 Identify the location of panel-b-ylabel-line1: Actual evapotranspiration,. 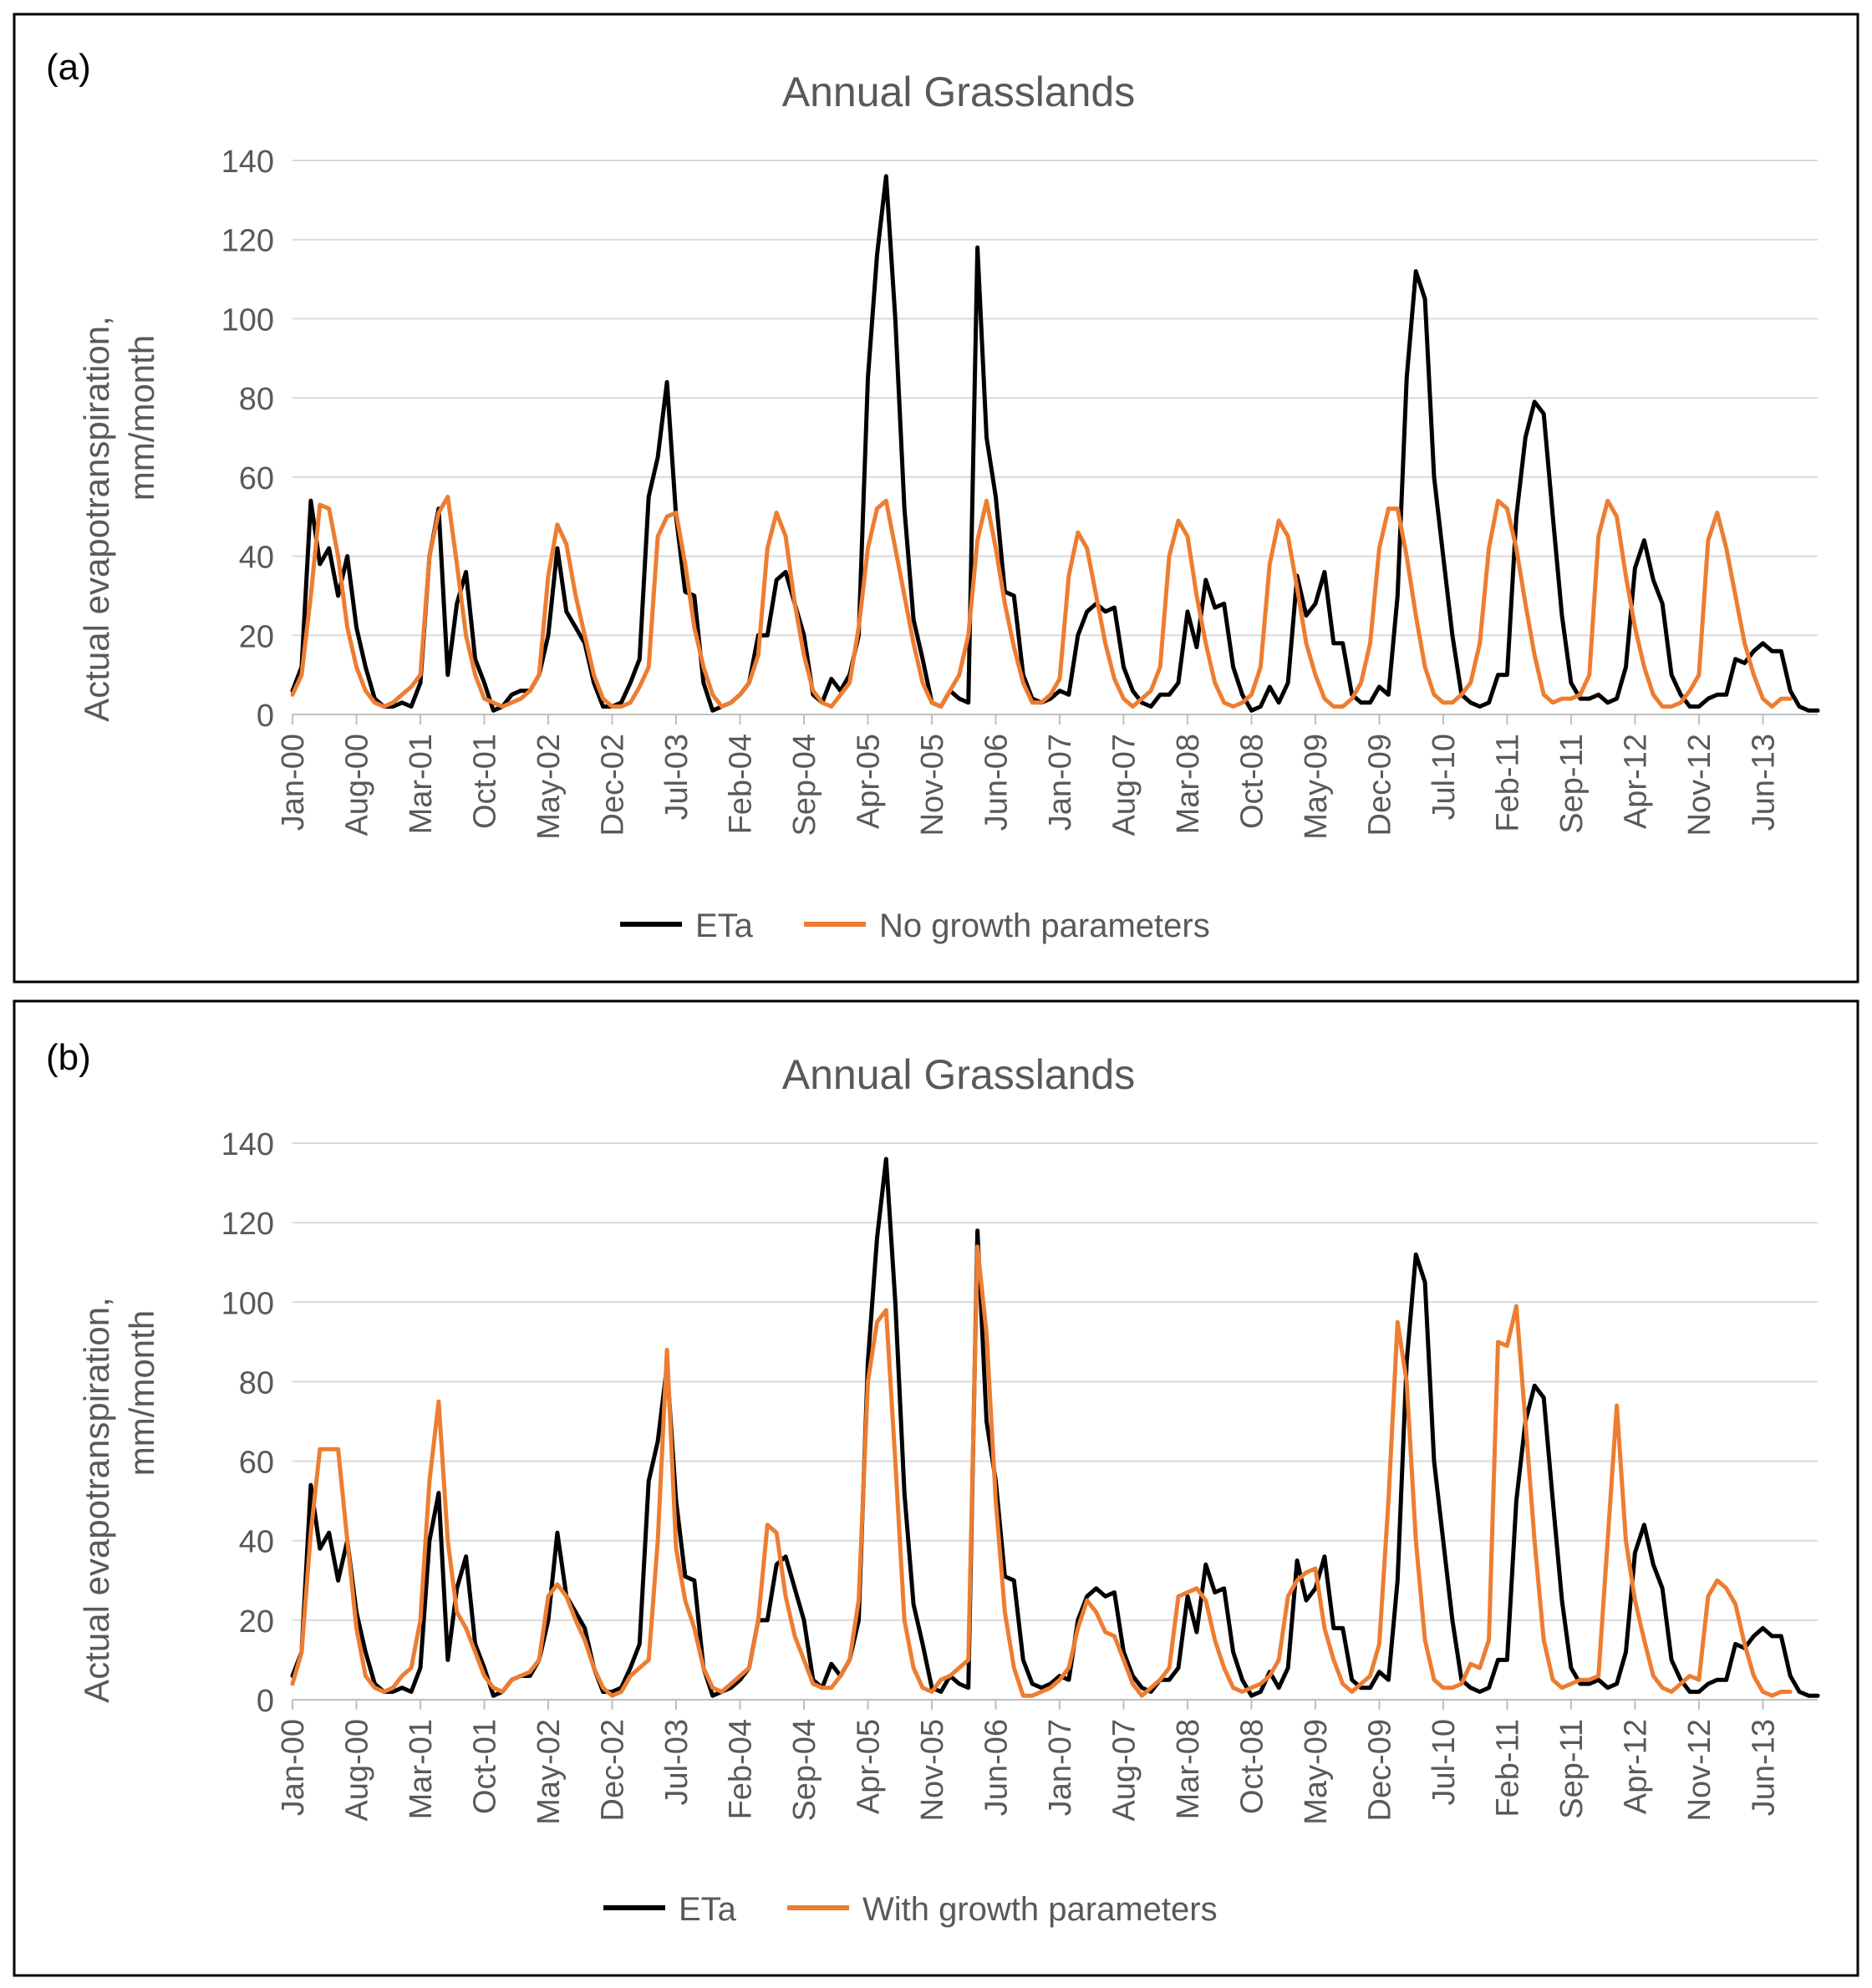
(96, 1500).